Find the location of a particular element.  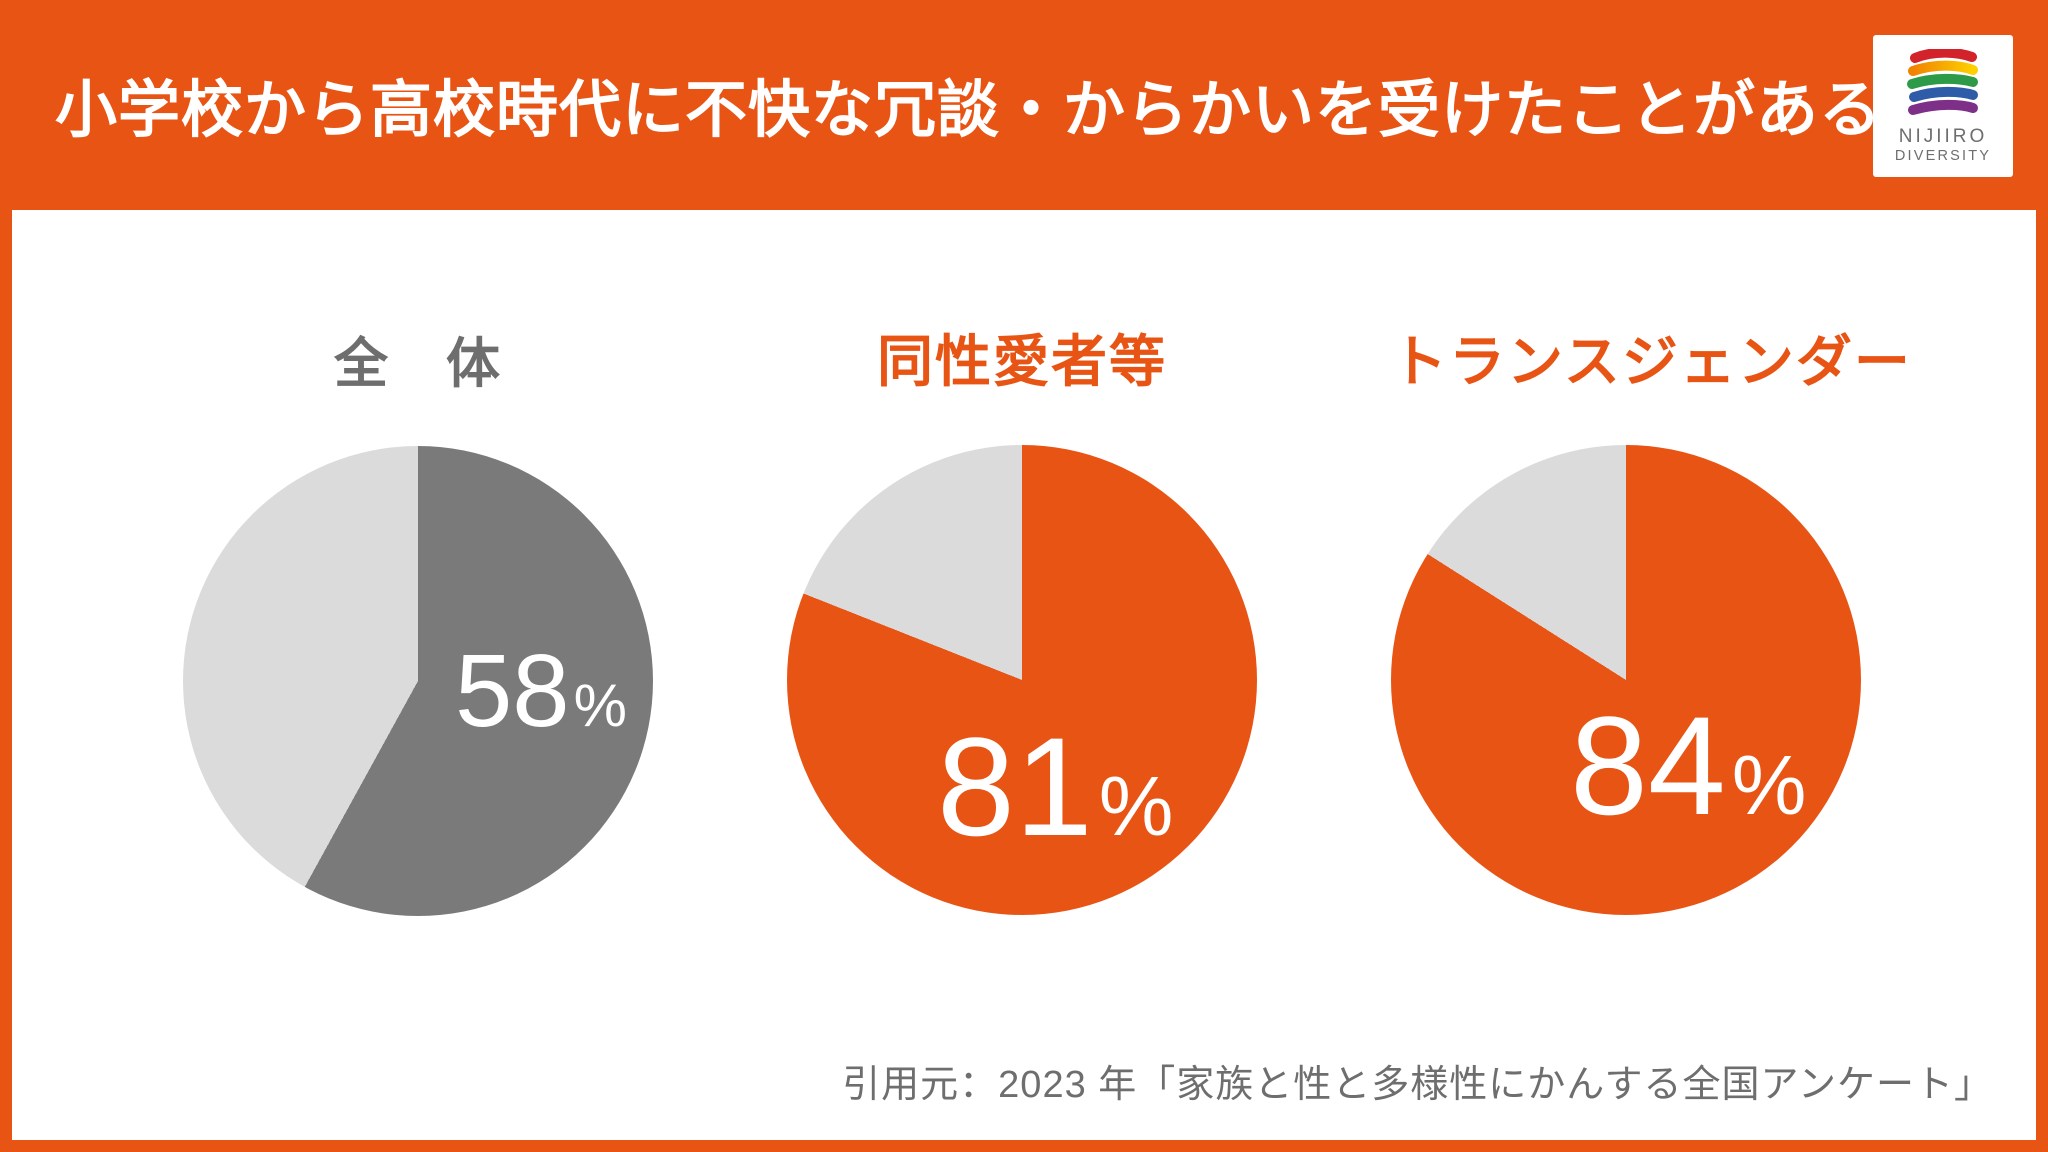

source-citation: 引用元：2023 年「家族と性と多様性にかんする全国アンケート」 is located at coordinates (1417, 1085).